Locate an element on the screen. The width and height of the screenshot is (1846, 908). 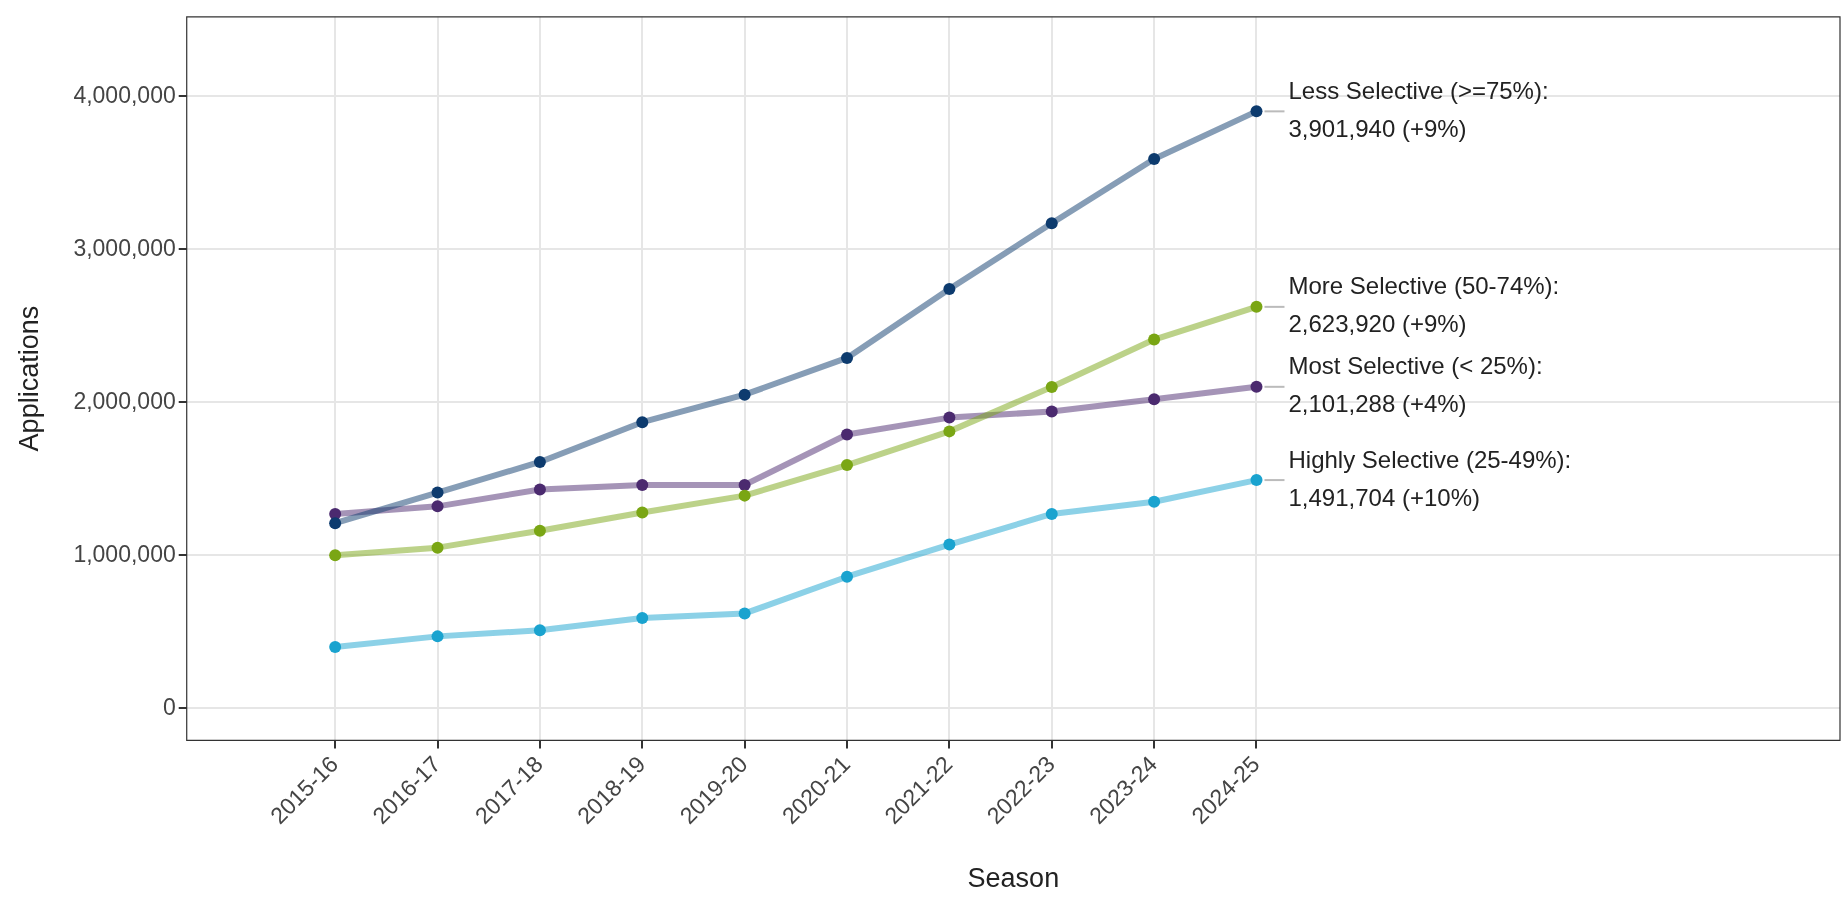
y-axis-title: Applications is located at coordinates (28, 378).